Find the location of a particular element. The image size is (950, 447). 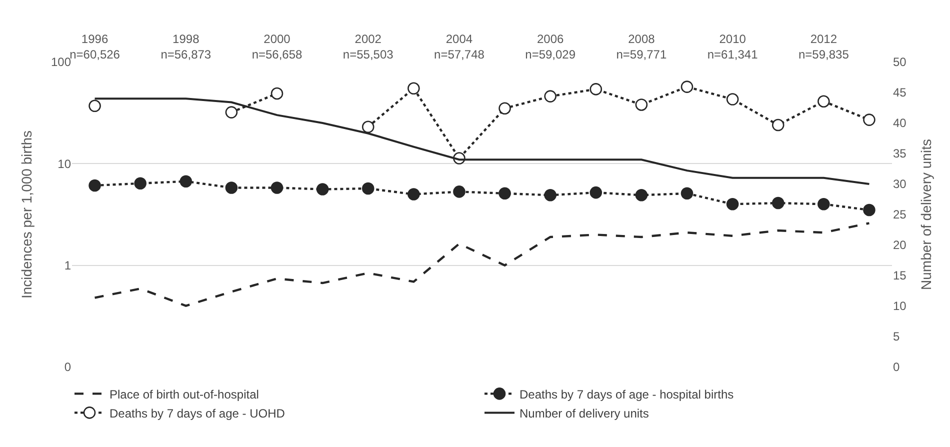

x-tick-label: 2008 n=59,771 is located at coordinates (641, 47).